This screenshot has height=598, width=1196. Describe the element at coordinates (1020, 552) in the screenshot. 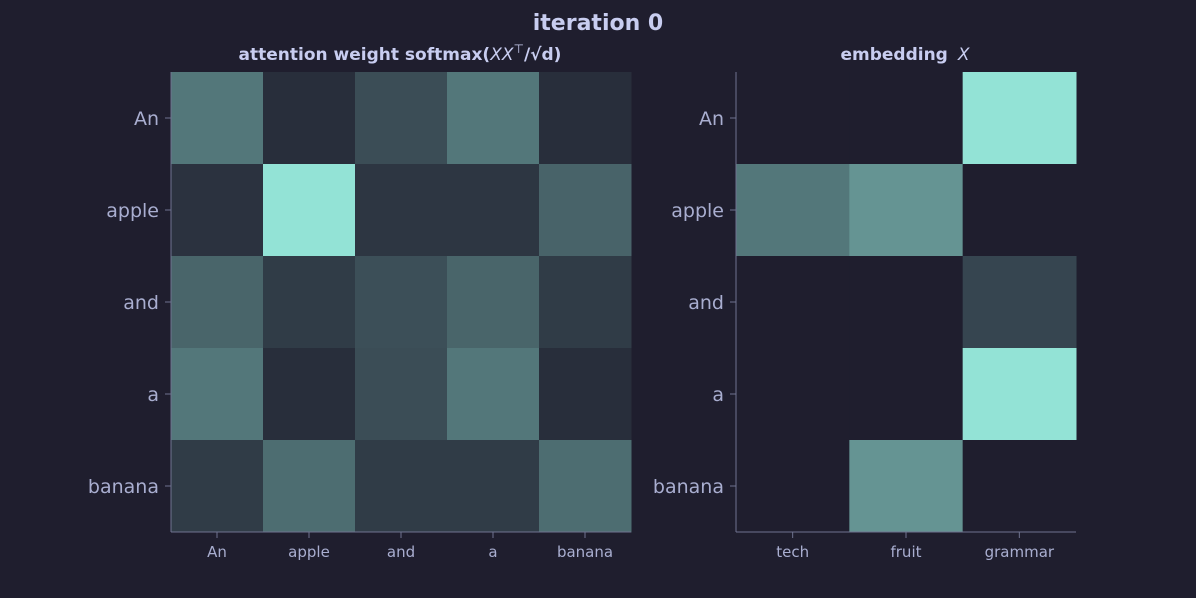

I see `embedding-x-tick-label: grammar` at that location.